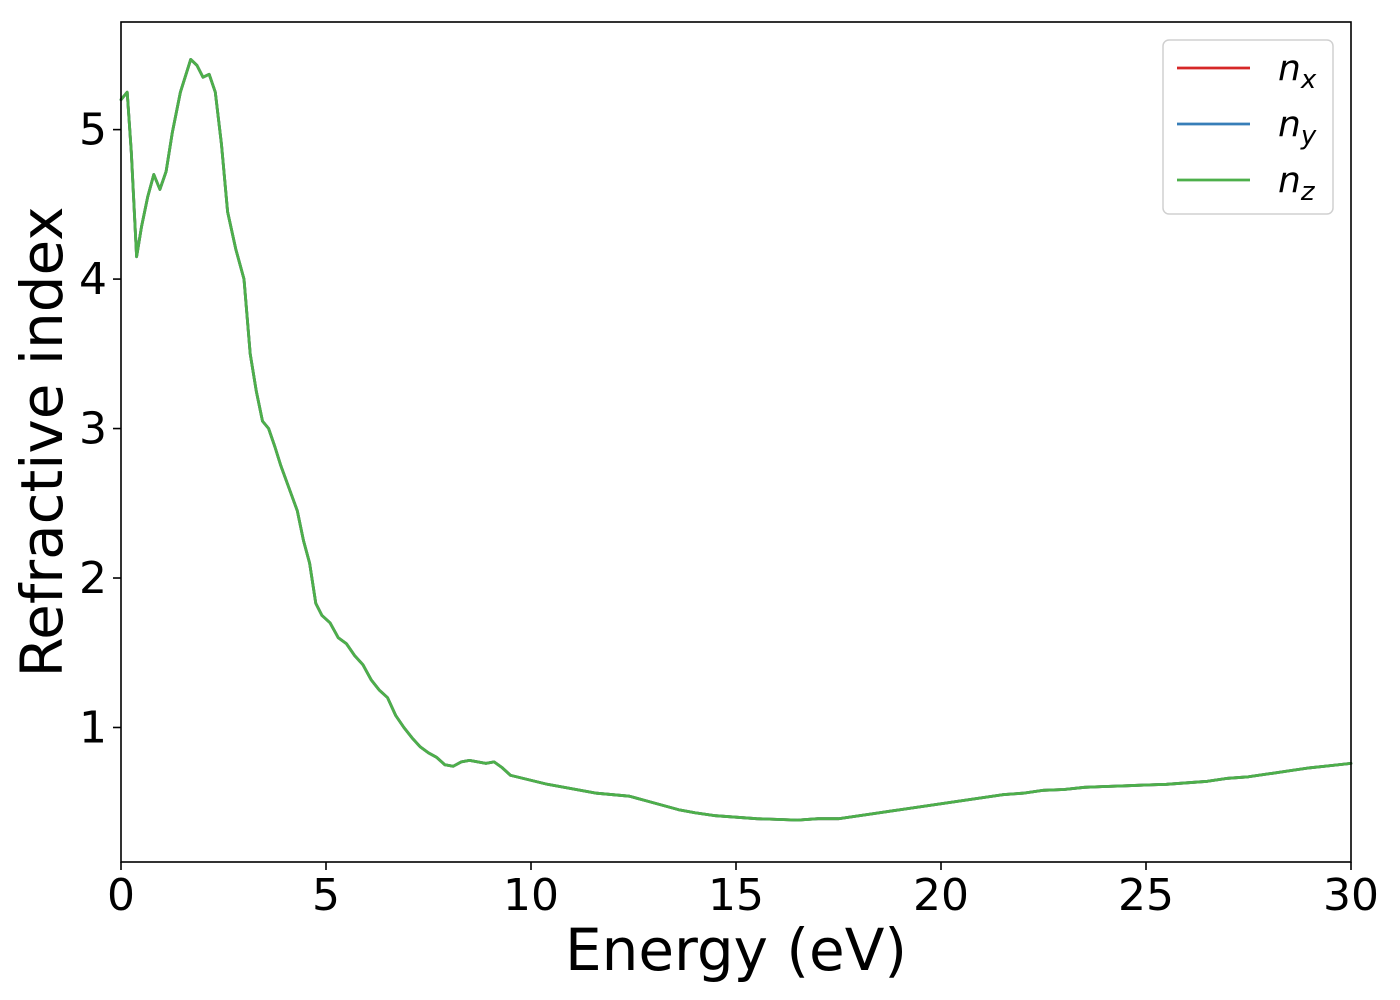  I want to click on legend-label: nx, so click(1297, 71).